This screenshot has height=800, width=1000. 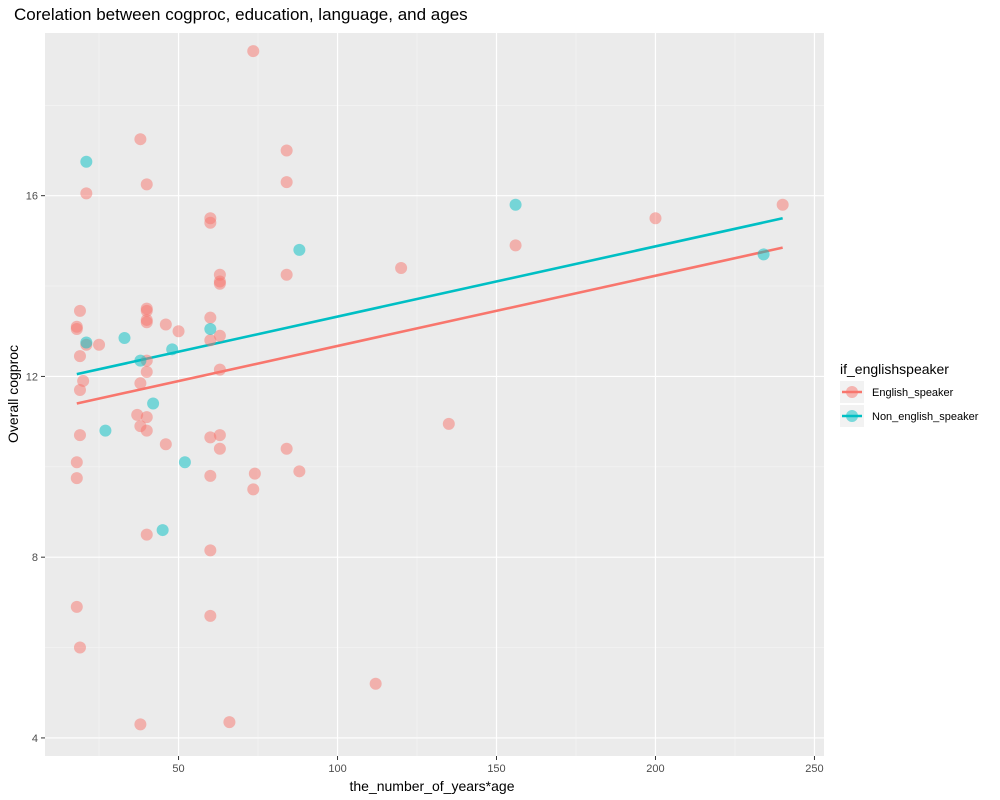 What do you see at coordinates (655, 769) in the screenshot?
I see `x-tick-label: 200` at bounding box center [655, 769].